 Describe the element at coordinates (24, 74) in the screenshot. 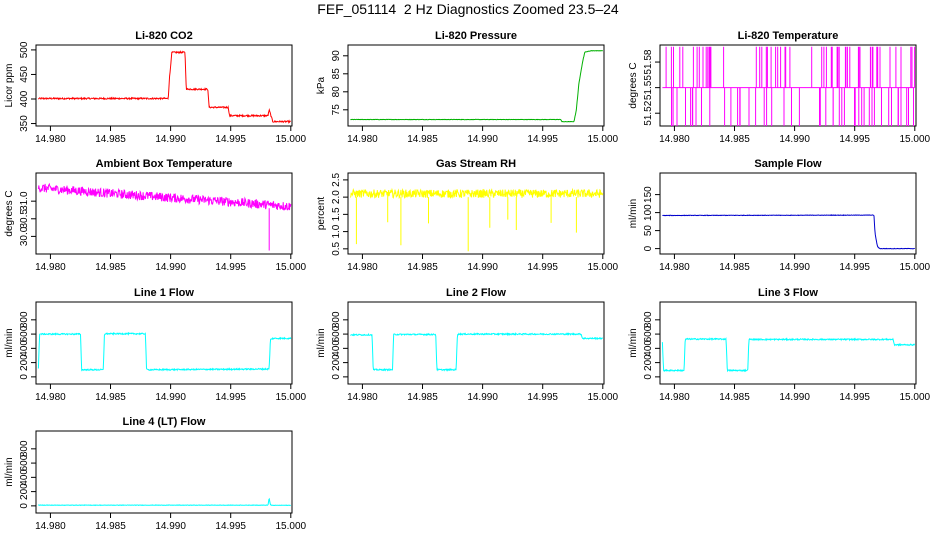

I see `y-tick-label: 450` at that location.